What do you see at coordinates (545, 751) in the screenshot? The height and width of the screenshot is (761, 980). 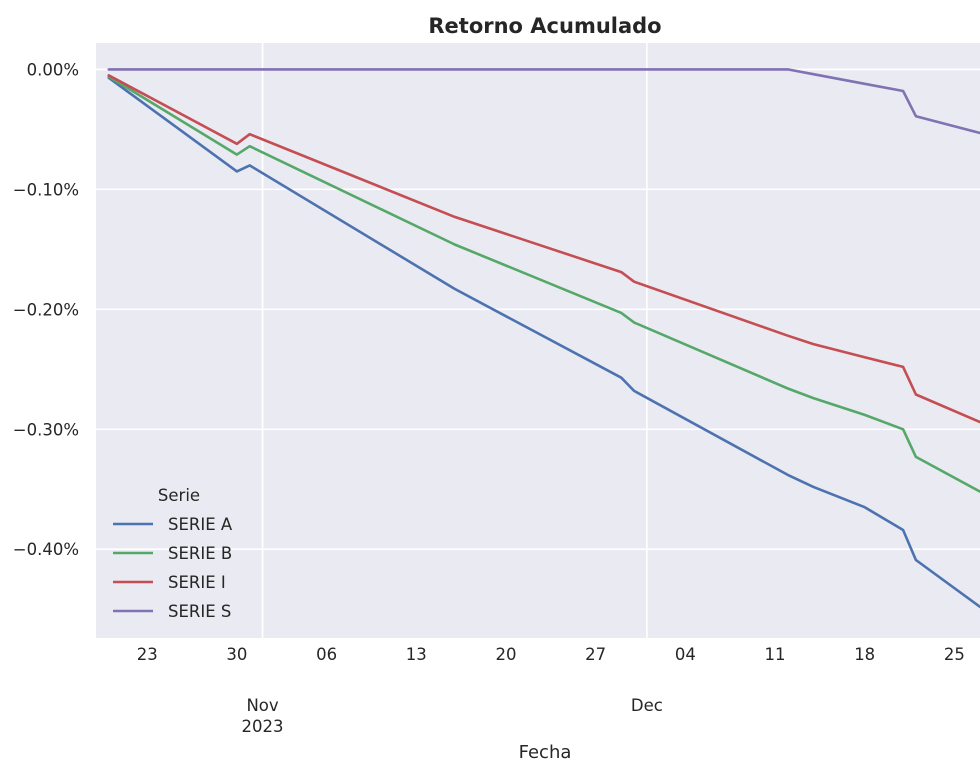 I see `x-axis-label: Fecha` at bounding box center [545, 751].